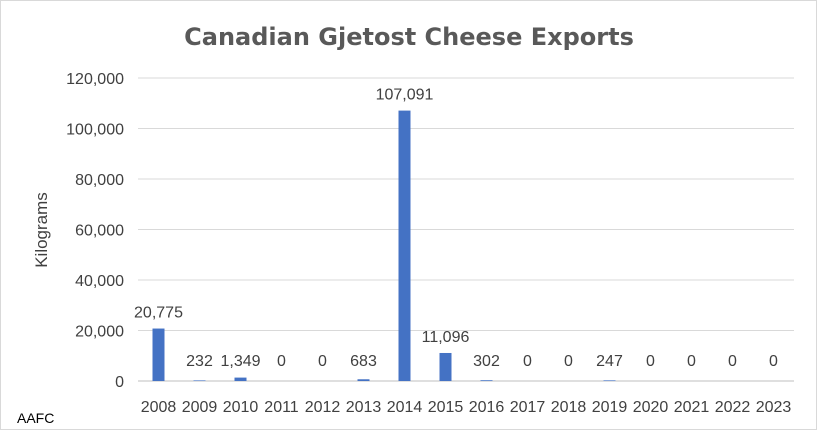 This screenshot has height=431, width=817. I want to click on y-tick-label: 40,000, so click(99, 281).